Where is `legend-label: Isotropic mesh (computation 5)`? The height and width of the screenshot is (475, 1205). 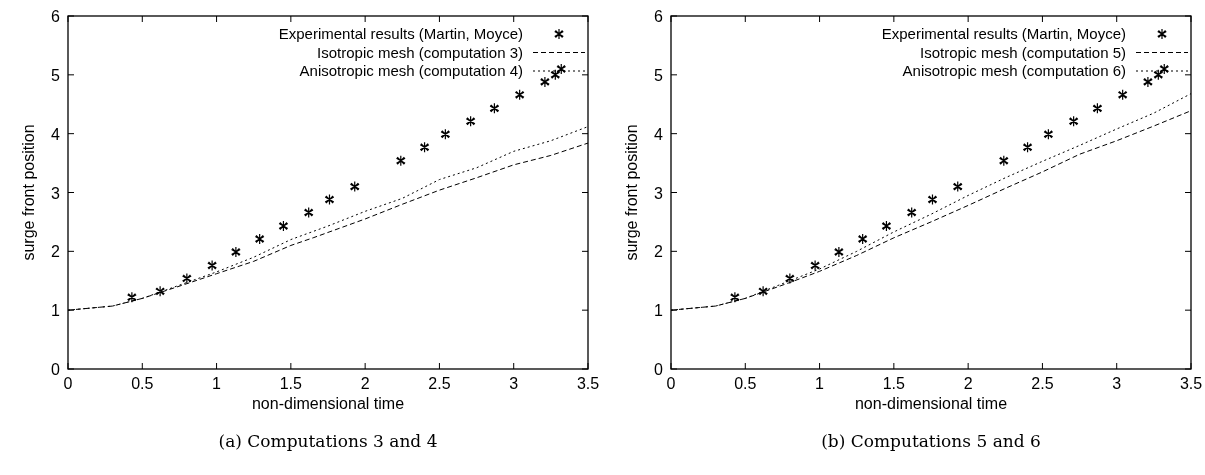
legend-label: Isotropic mesh (computation 5) is located at coordinates (1023, 52).